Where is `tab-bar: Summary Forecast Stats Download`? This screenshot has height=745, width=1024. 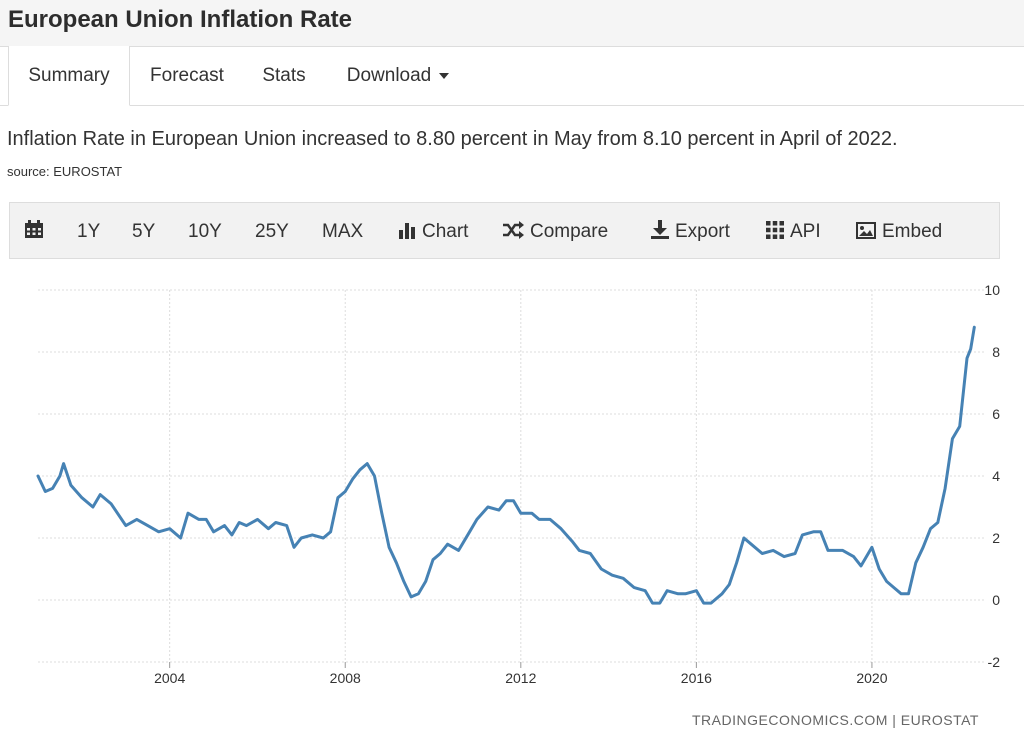
tab-bar: Summary Forecast Stats Download is located at coordinates (512, 76).